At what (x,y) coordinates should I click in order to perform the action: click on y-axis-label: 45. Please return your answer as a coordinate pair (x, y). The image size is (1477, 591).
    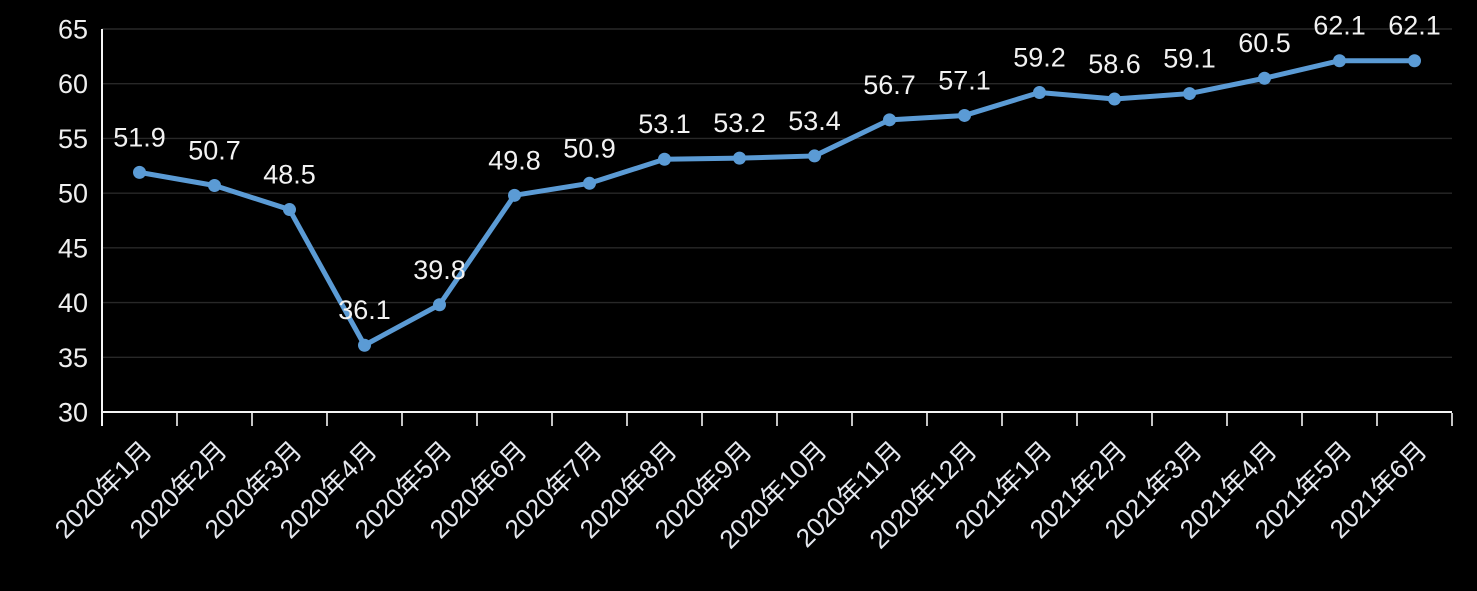
    Looking at the image, I should click on (73, 248).